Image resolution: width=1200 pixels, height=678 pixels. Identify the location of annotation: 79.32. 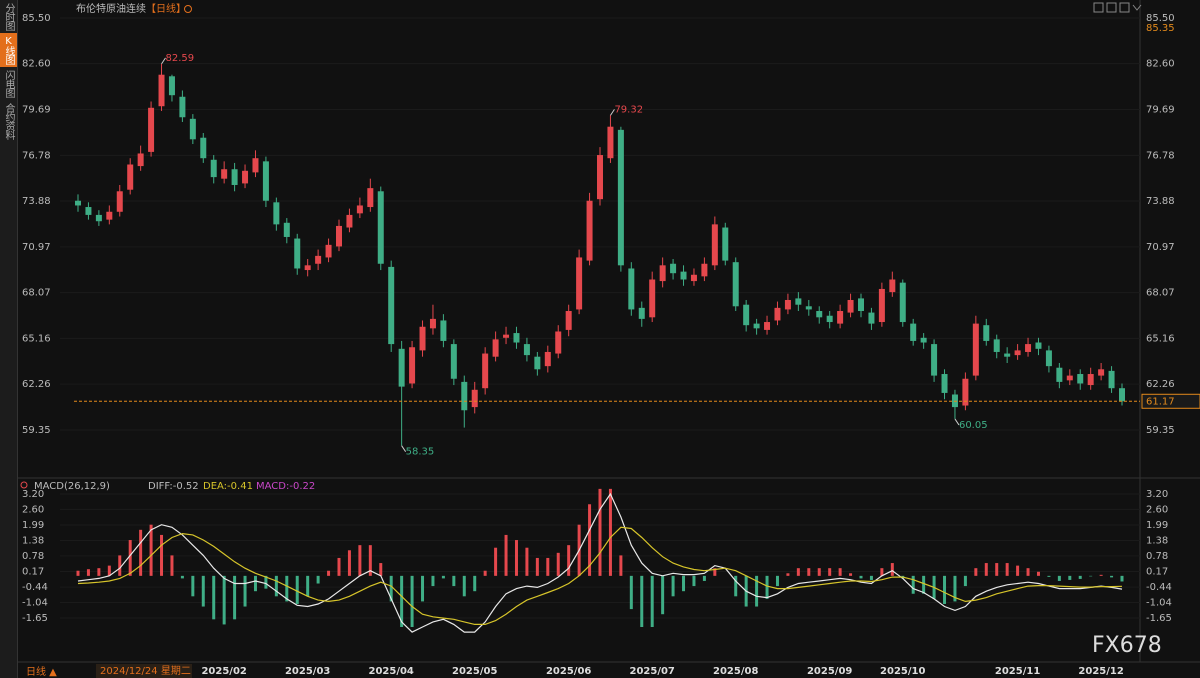
(628, 109).